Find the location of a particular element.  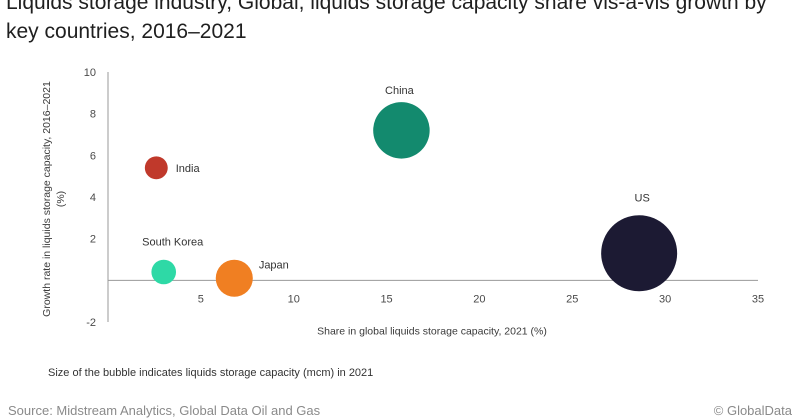

x-tick-label: 5 is located at coordinates (201, 299).